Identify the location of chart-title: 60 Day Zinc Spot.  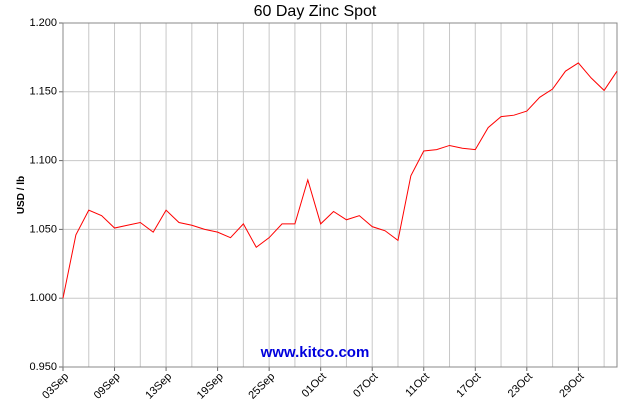
(315, 11).